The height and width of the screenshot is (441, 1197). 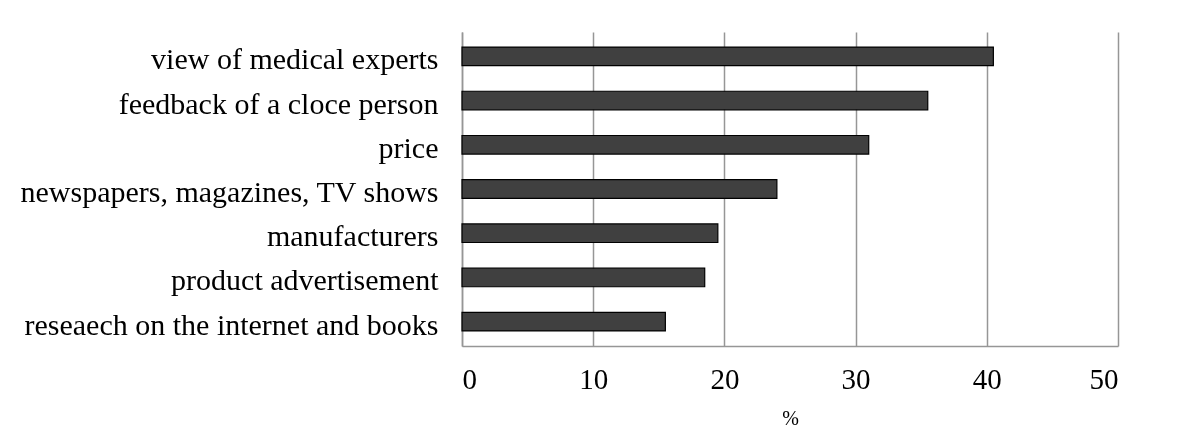 I want to click on y-tick-label: manufacturers, so click(x=352, y=236).